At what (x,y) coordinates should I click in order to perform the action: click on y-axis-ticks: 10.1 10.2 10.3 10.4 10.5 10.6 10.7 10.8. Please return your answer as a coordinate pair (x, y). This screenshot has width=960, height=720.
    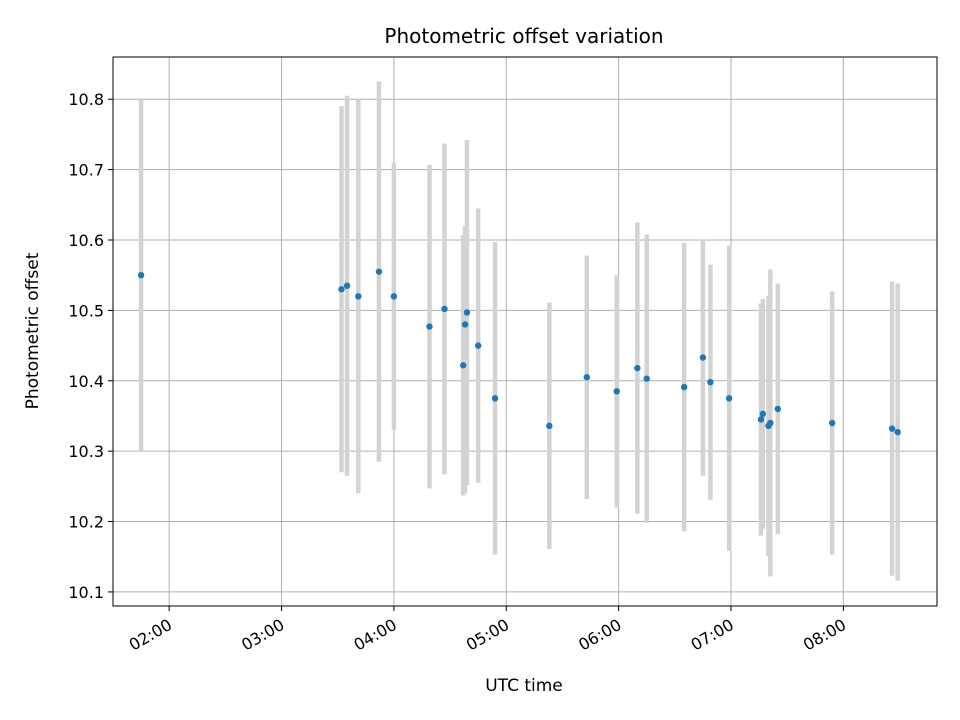
    Looking at the image, I should click on (90, 346).